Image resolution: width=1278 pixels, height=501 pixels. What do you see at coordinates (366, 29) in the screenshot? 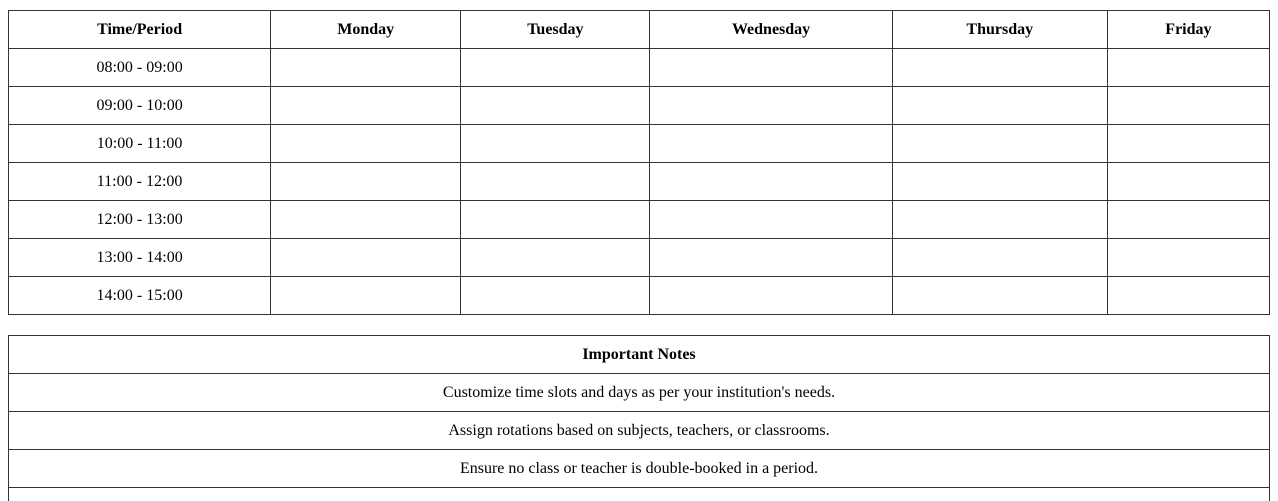
I see `column-header-monday: Monday` at bounding box center [366, 29].